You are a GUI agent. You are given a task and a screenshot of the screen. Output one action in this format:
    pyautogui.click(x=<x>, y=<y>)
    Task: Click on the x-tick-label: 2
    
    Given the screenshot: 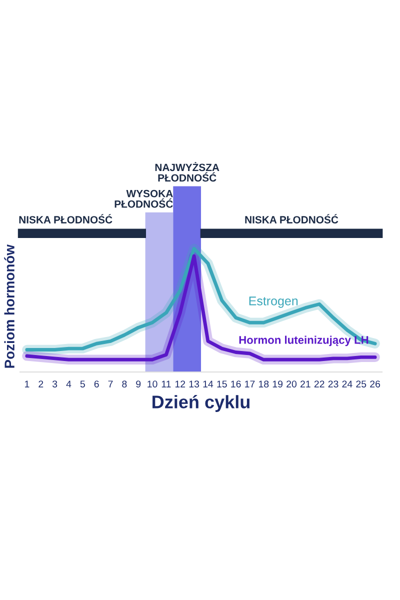 What is the action you would take?
    pyautogui.click(x=41, y=384)
    